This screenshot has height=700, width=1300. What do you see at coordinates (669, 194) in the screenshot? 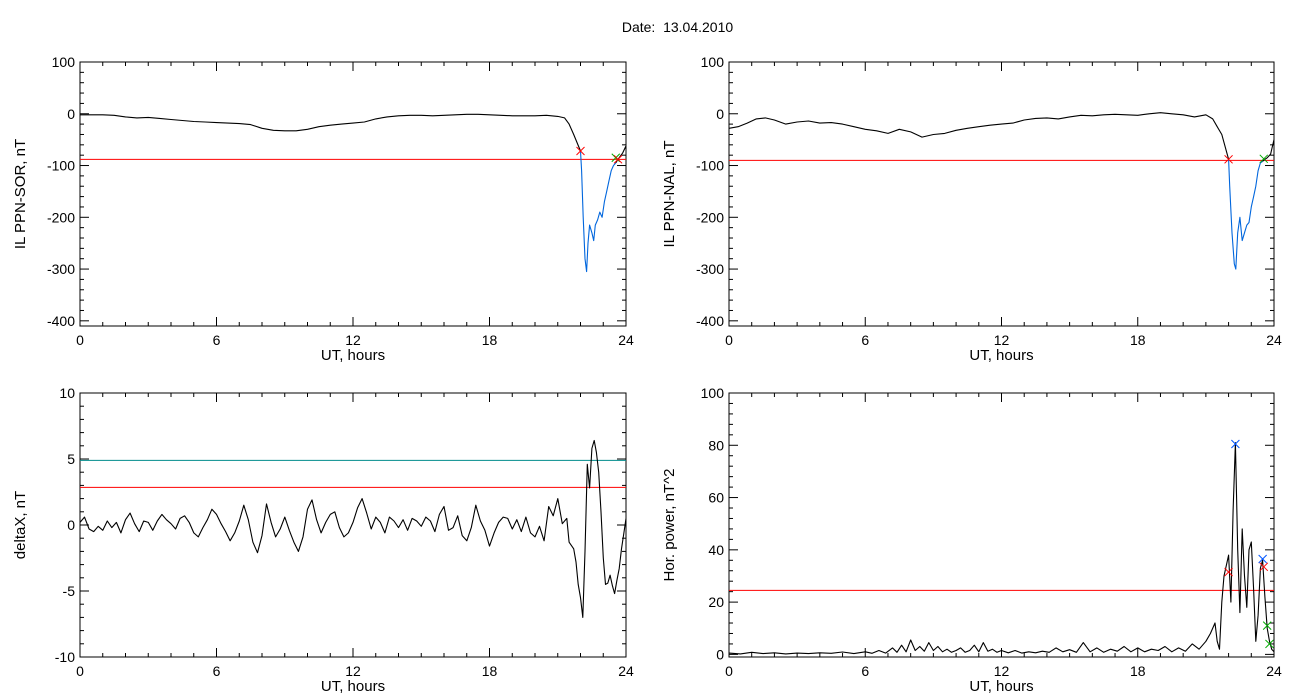
I see `y-axis-title: IL PPN-NAL, nT` at bounding box center [669, 194].